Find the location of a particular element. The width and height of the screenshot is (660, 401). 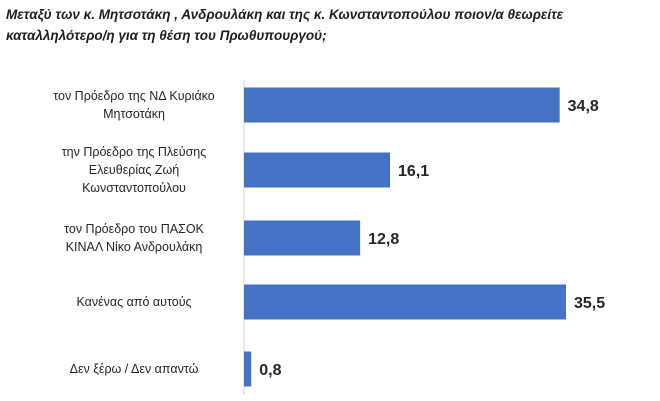

category-label: Κανένας από αυτούς is located at coordinates (133, 302).